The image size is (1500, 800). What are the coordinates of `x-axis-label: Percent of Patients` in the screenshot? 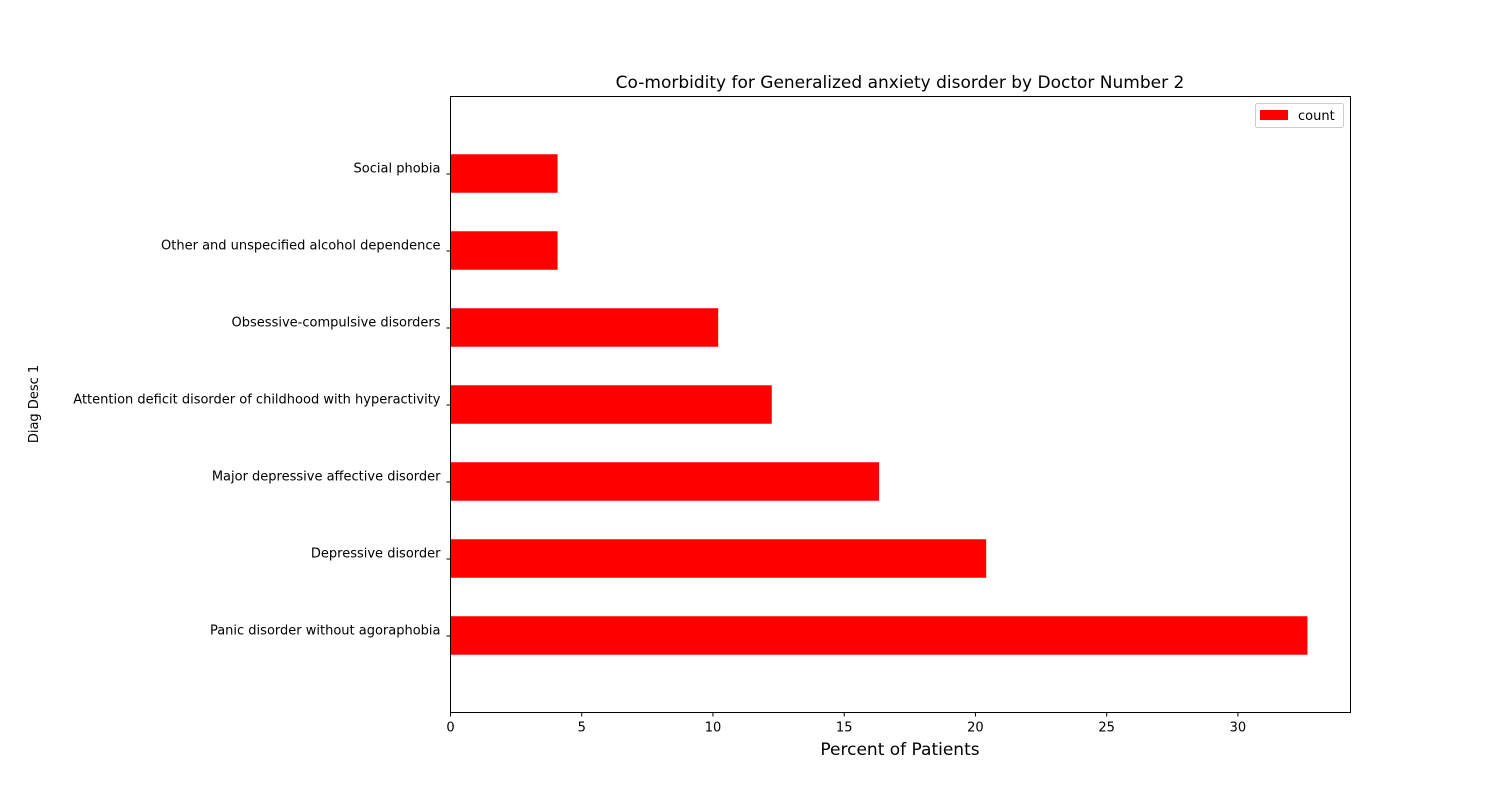 It's located at (899, 750).